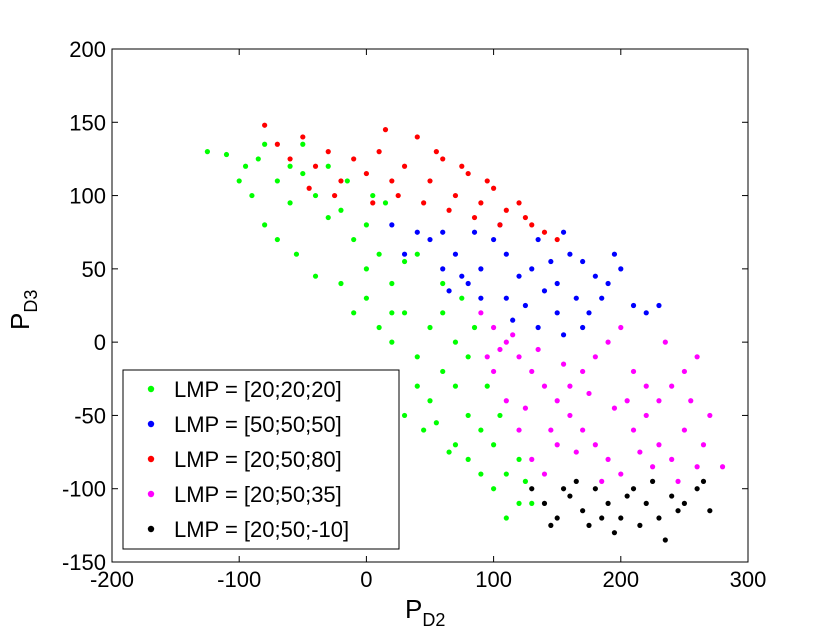 The width and height of the screenshot is (828, 637). What do you see at coordinates (23, 310) in the screenshot?
I see `y-axis-label: PD3` at bounding box center [23, 310].